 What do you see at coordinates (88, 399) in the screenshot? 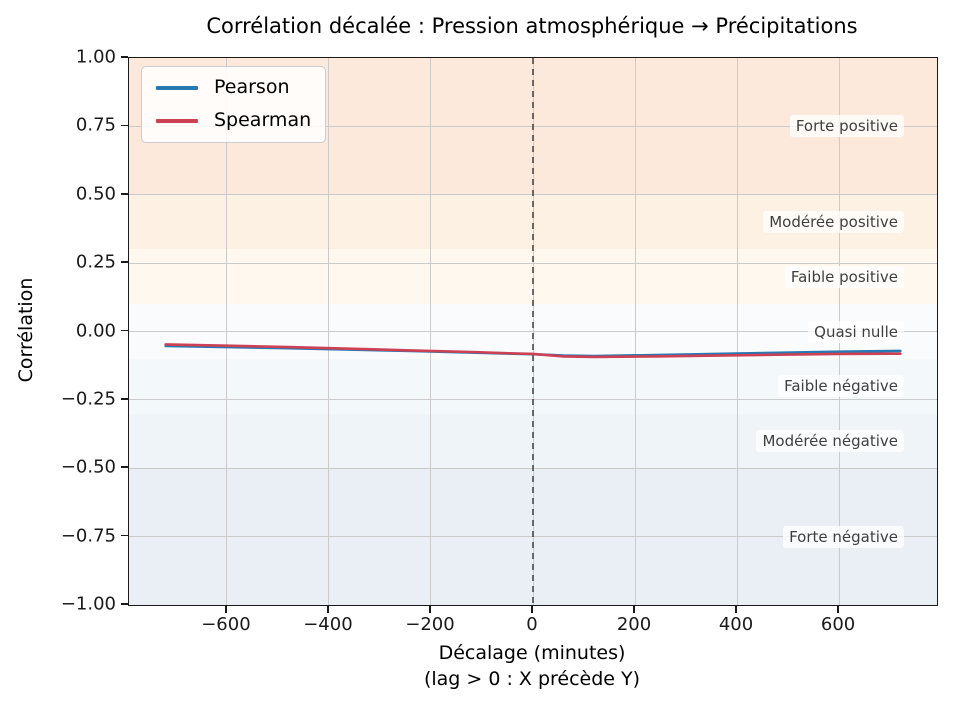
I see `y-tick-label: −0.25` at bounding box center [88, 399].